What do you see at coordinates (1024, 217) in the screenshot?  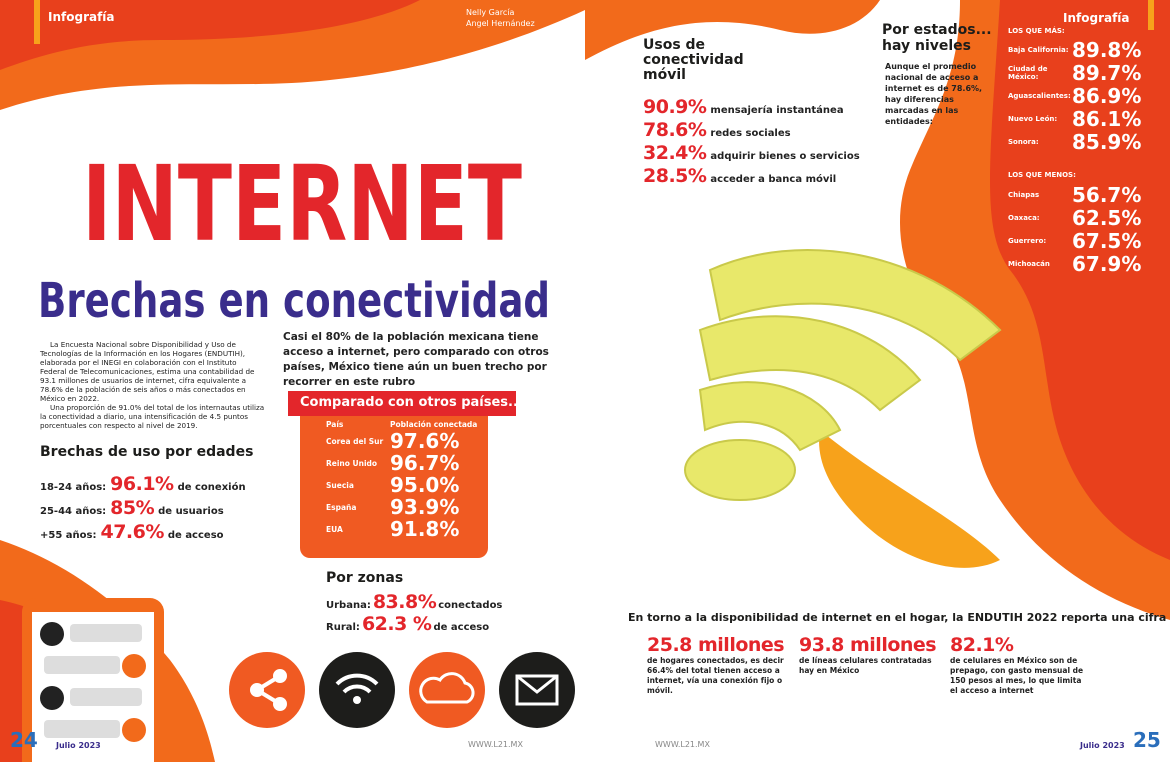 I see `state: Oaxaca:` at bounding box center [1024, 217].